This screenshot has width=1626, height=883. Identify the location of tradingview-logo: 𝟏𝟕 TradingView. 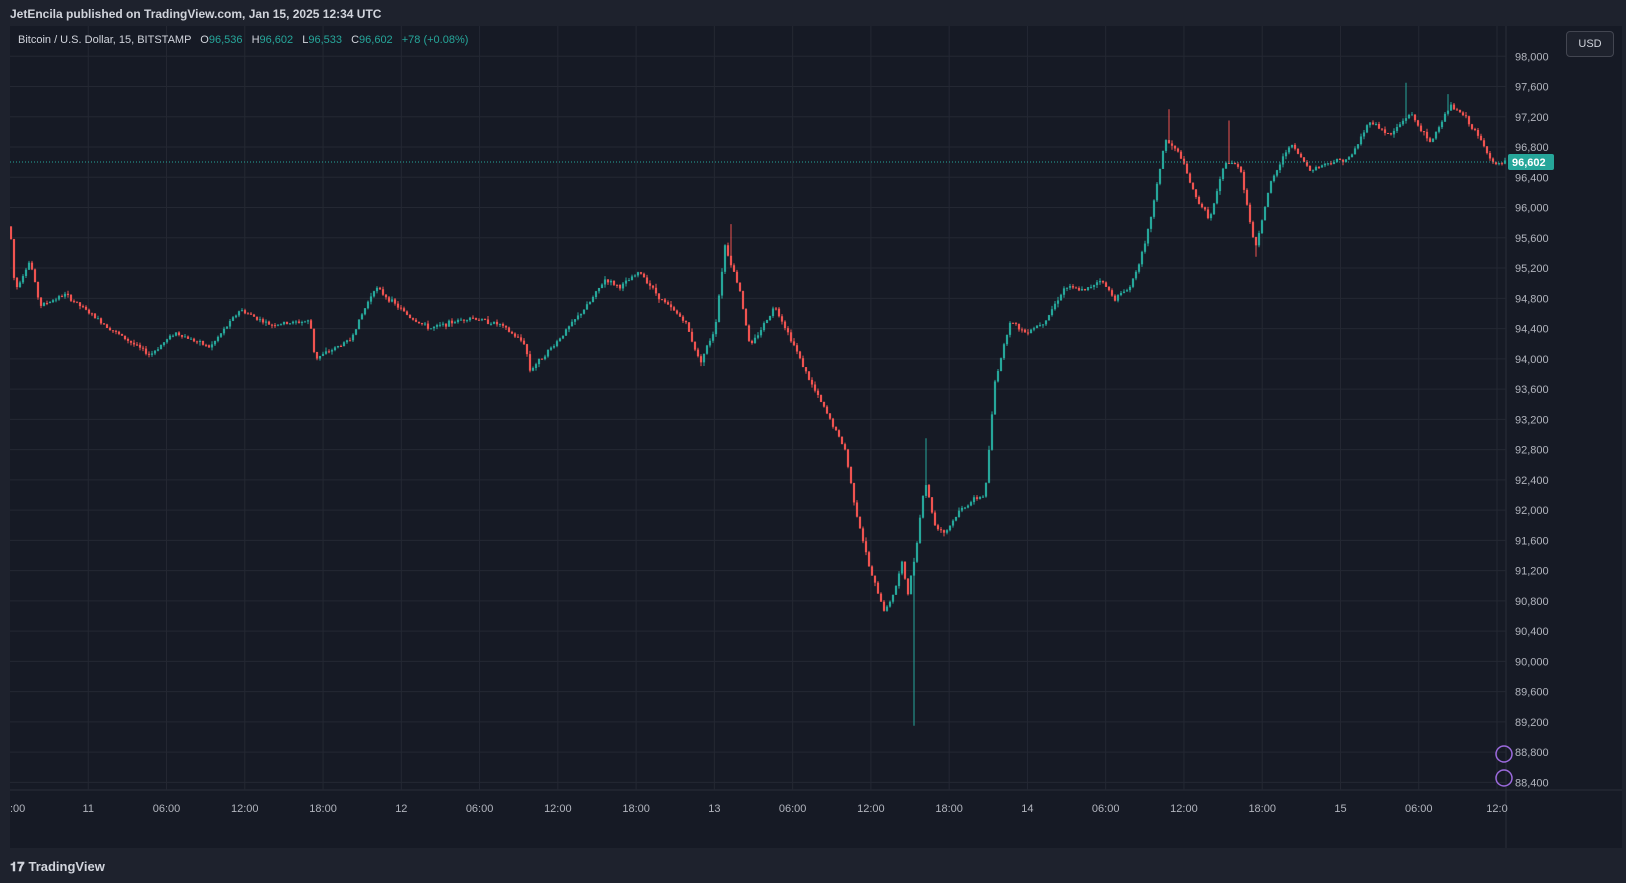
(57, 867).